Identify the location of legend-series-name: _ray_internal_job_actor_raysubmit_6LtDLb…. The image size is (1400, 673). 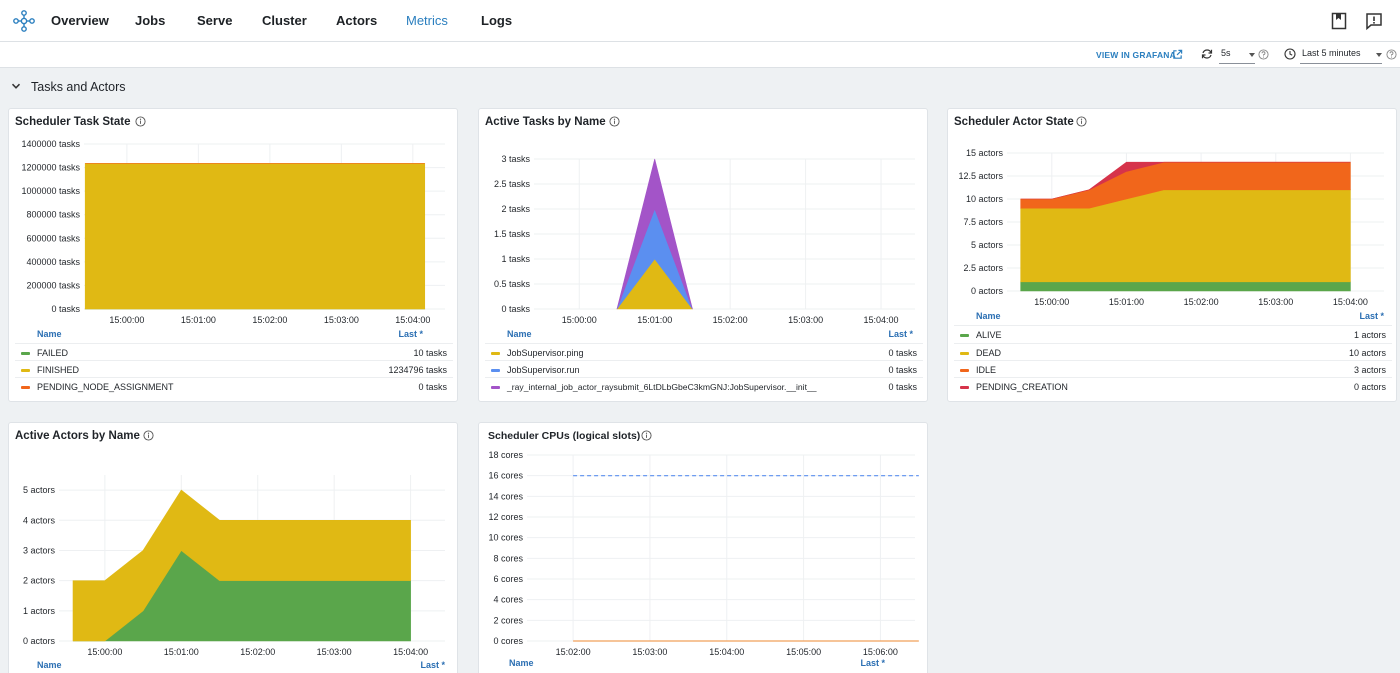
(662, 387).